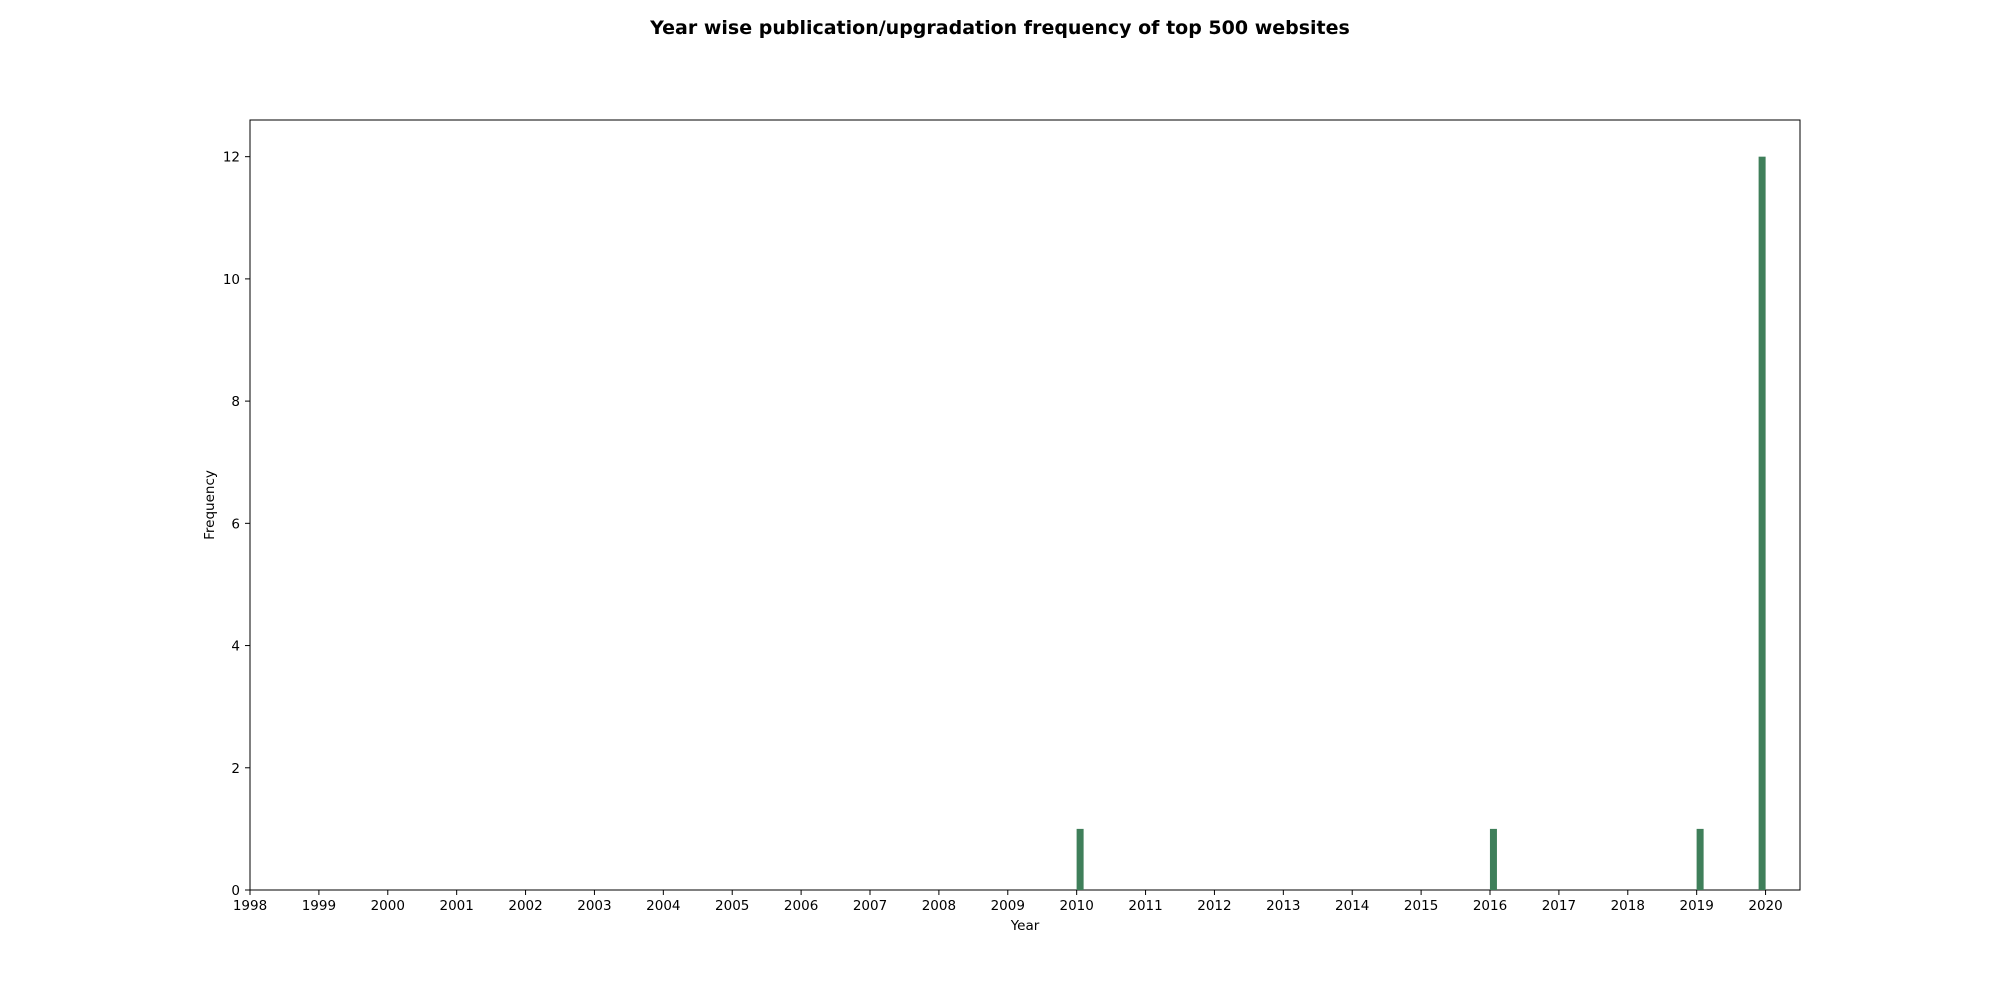 This screenshot has height=1000, width=2000. I want to click on x-tick-label: 2009, so click(1008, 906).